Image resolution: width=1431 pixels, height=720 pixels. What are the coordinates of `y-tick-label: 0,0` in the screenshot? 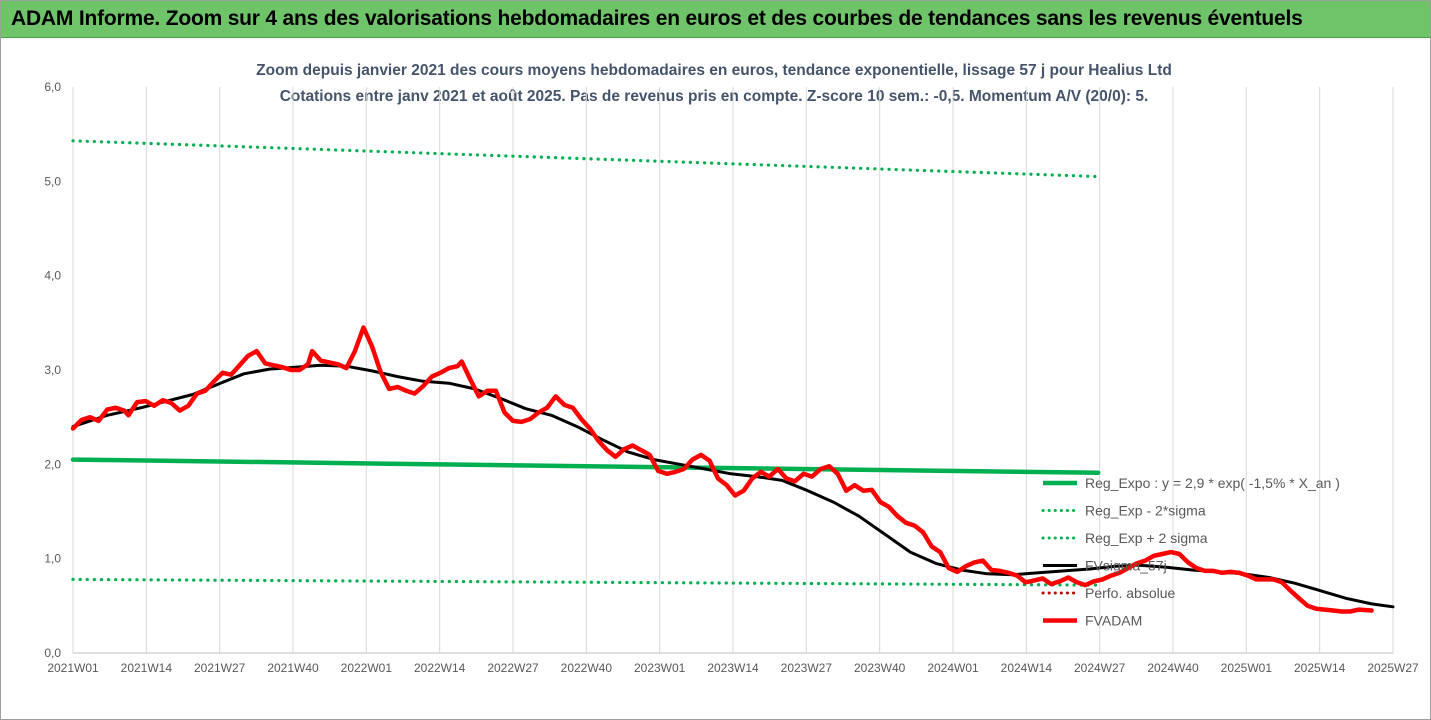 It's located at (52, 653).